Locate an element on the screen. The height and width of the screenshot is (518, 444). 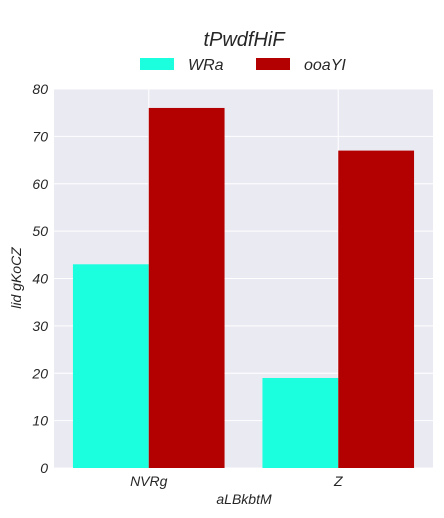
y-tick-label: 40 is located at coordinates (40, 279).